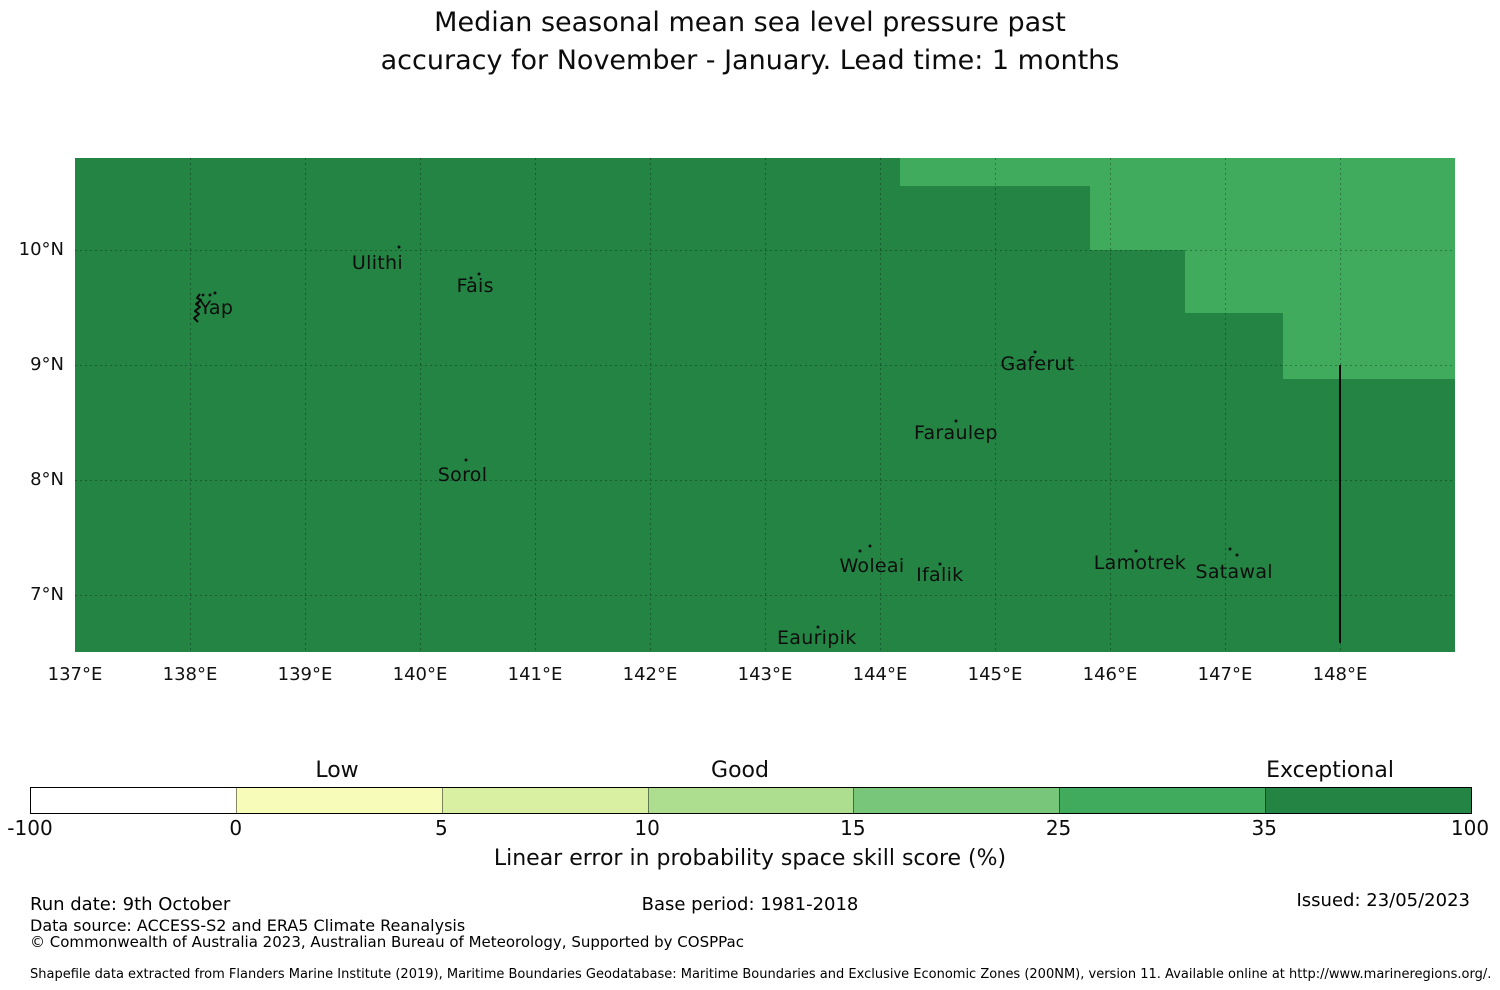 This screenshot has width=1500, height=990. What do you see at coordinates (1140, 562) in the screenshot?
I see `island-label: Lamotrek` at bounding box center [1140, 562].